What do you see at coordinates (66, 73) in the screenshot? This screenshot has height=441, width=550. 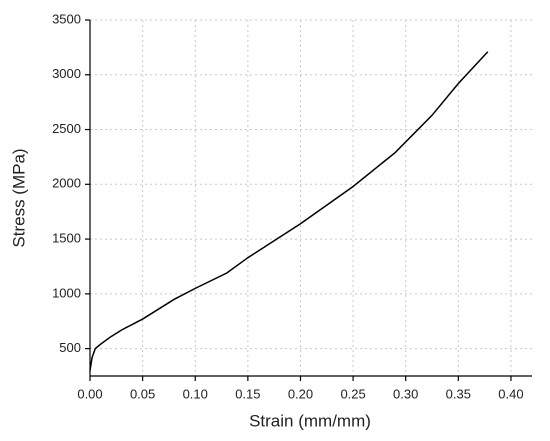 I see `y-tick-label: 3000` at bounding box center [66, 73].